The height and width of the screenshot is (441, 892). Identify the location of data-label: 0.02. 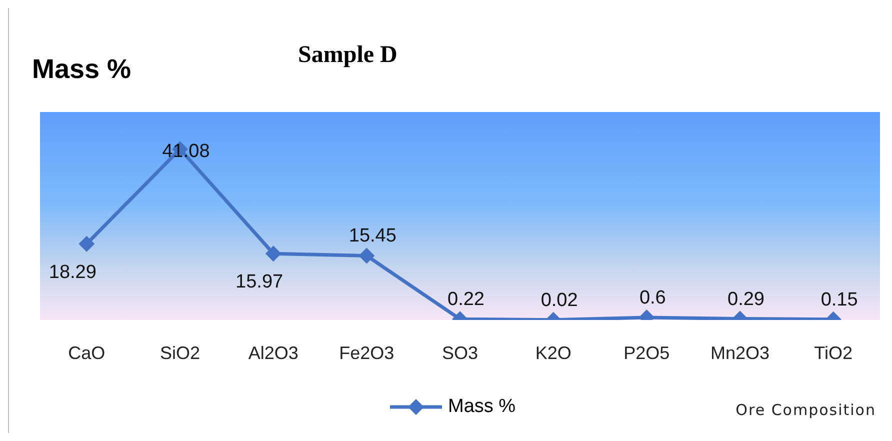
(559, 300).